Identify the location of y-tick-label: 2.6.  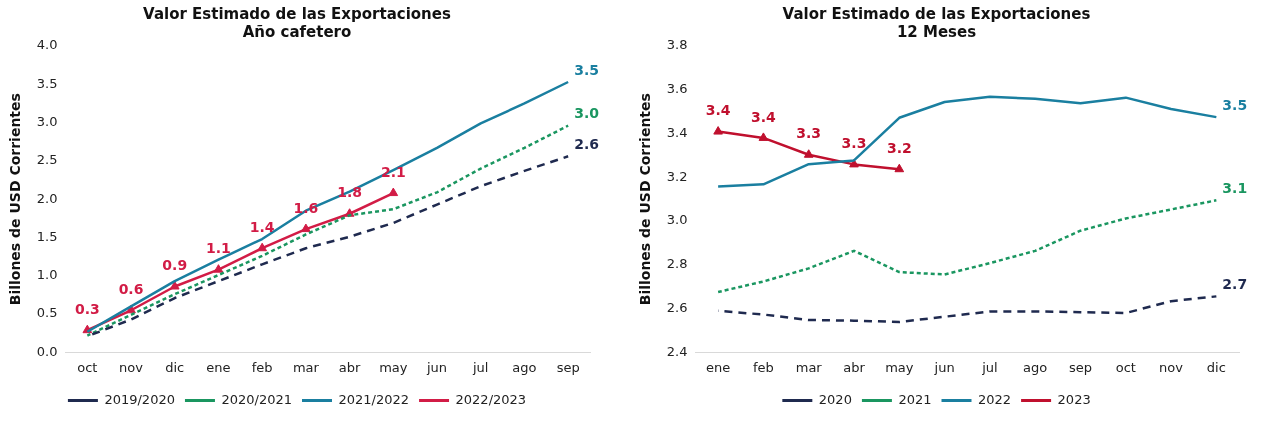
(677, 307).